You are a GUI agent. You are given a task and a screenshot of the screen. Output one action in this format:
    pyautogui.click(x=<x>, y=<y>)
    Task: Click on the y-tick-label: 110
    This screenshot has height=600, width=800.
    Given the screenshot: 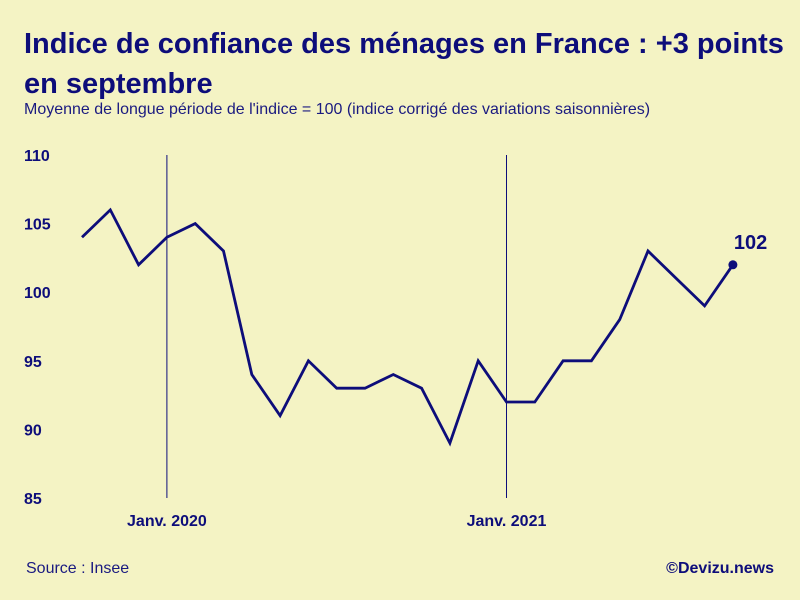 What is the action you would take?
    pyautogui.click(x=37, y=156)
    